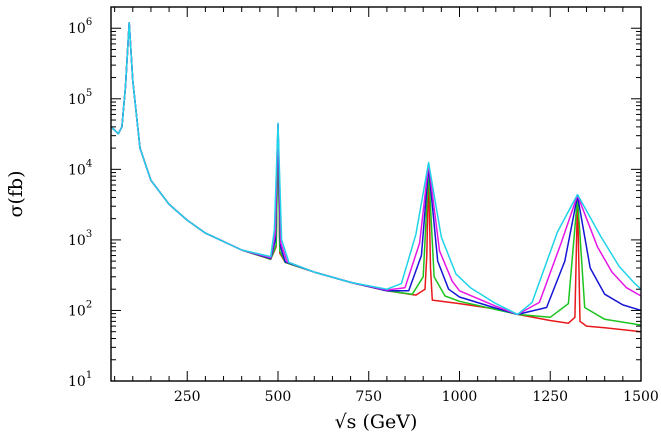  Describe the element at coordinates (16, 194) in the screenshot. I see `y-axis-title: σ(fb)` at that location.